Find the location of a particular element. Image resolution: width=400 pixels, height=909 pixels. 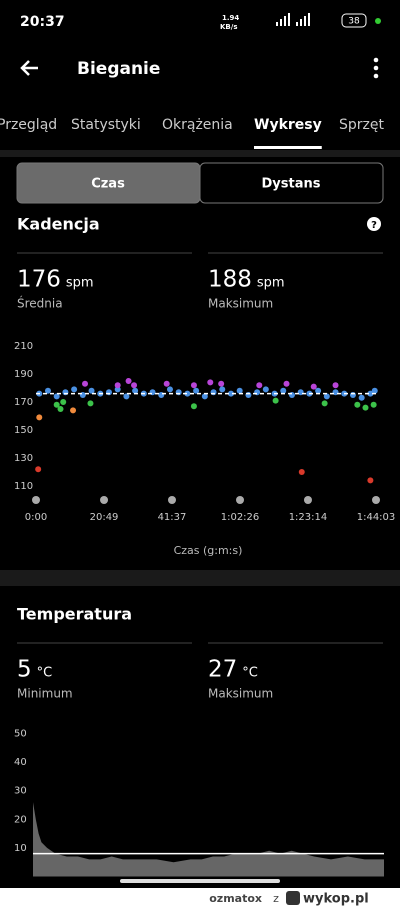

tab: Okrążenia is located at coordinates (197, 125).